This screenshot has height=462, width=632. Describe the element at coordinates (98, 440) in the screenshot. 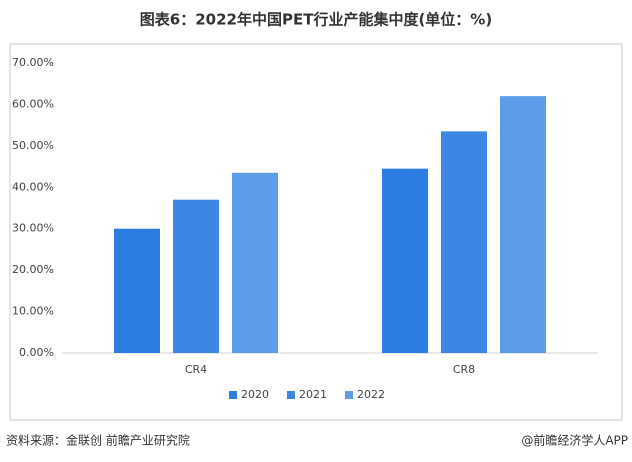

I see `source: 资料来源：金联创 前瞻产业研究院` at that location.